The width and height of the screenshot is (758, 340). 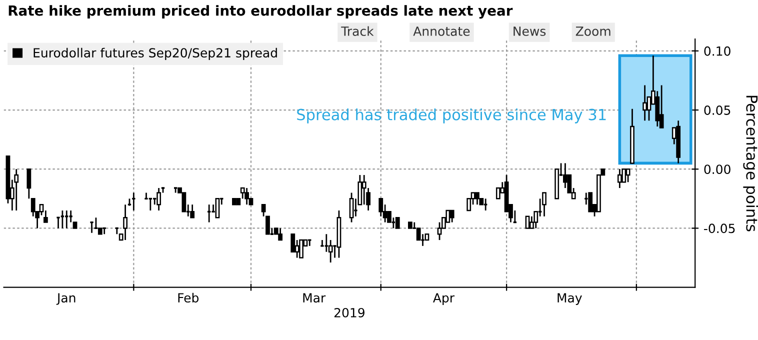 What do you see at coordinates (750, 164) in the screenshot?
I see `y-axis-title: Percentage points` at bounding box center [750, 164].